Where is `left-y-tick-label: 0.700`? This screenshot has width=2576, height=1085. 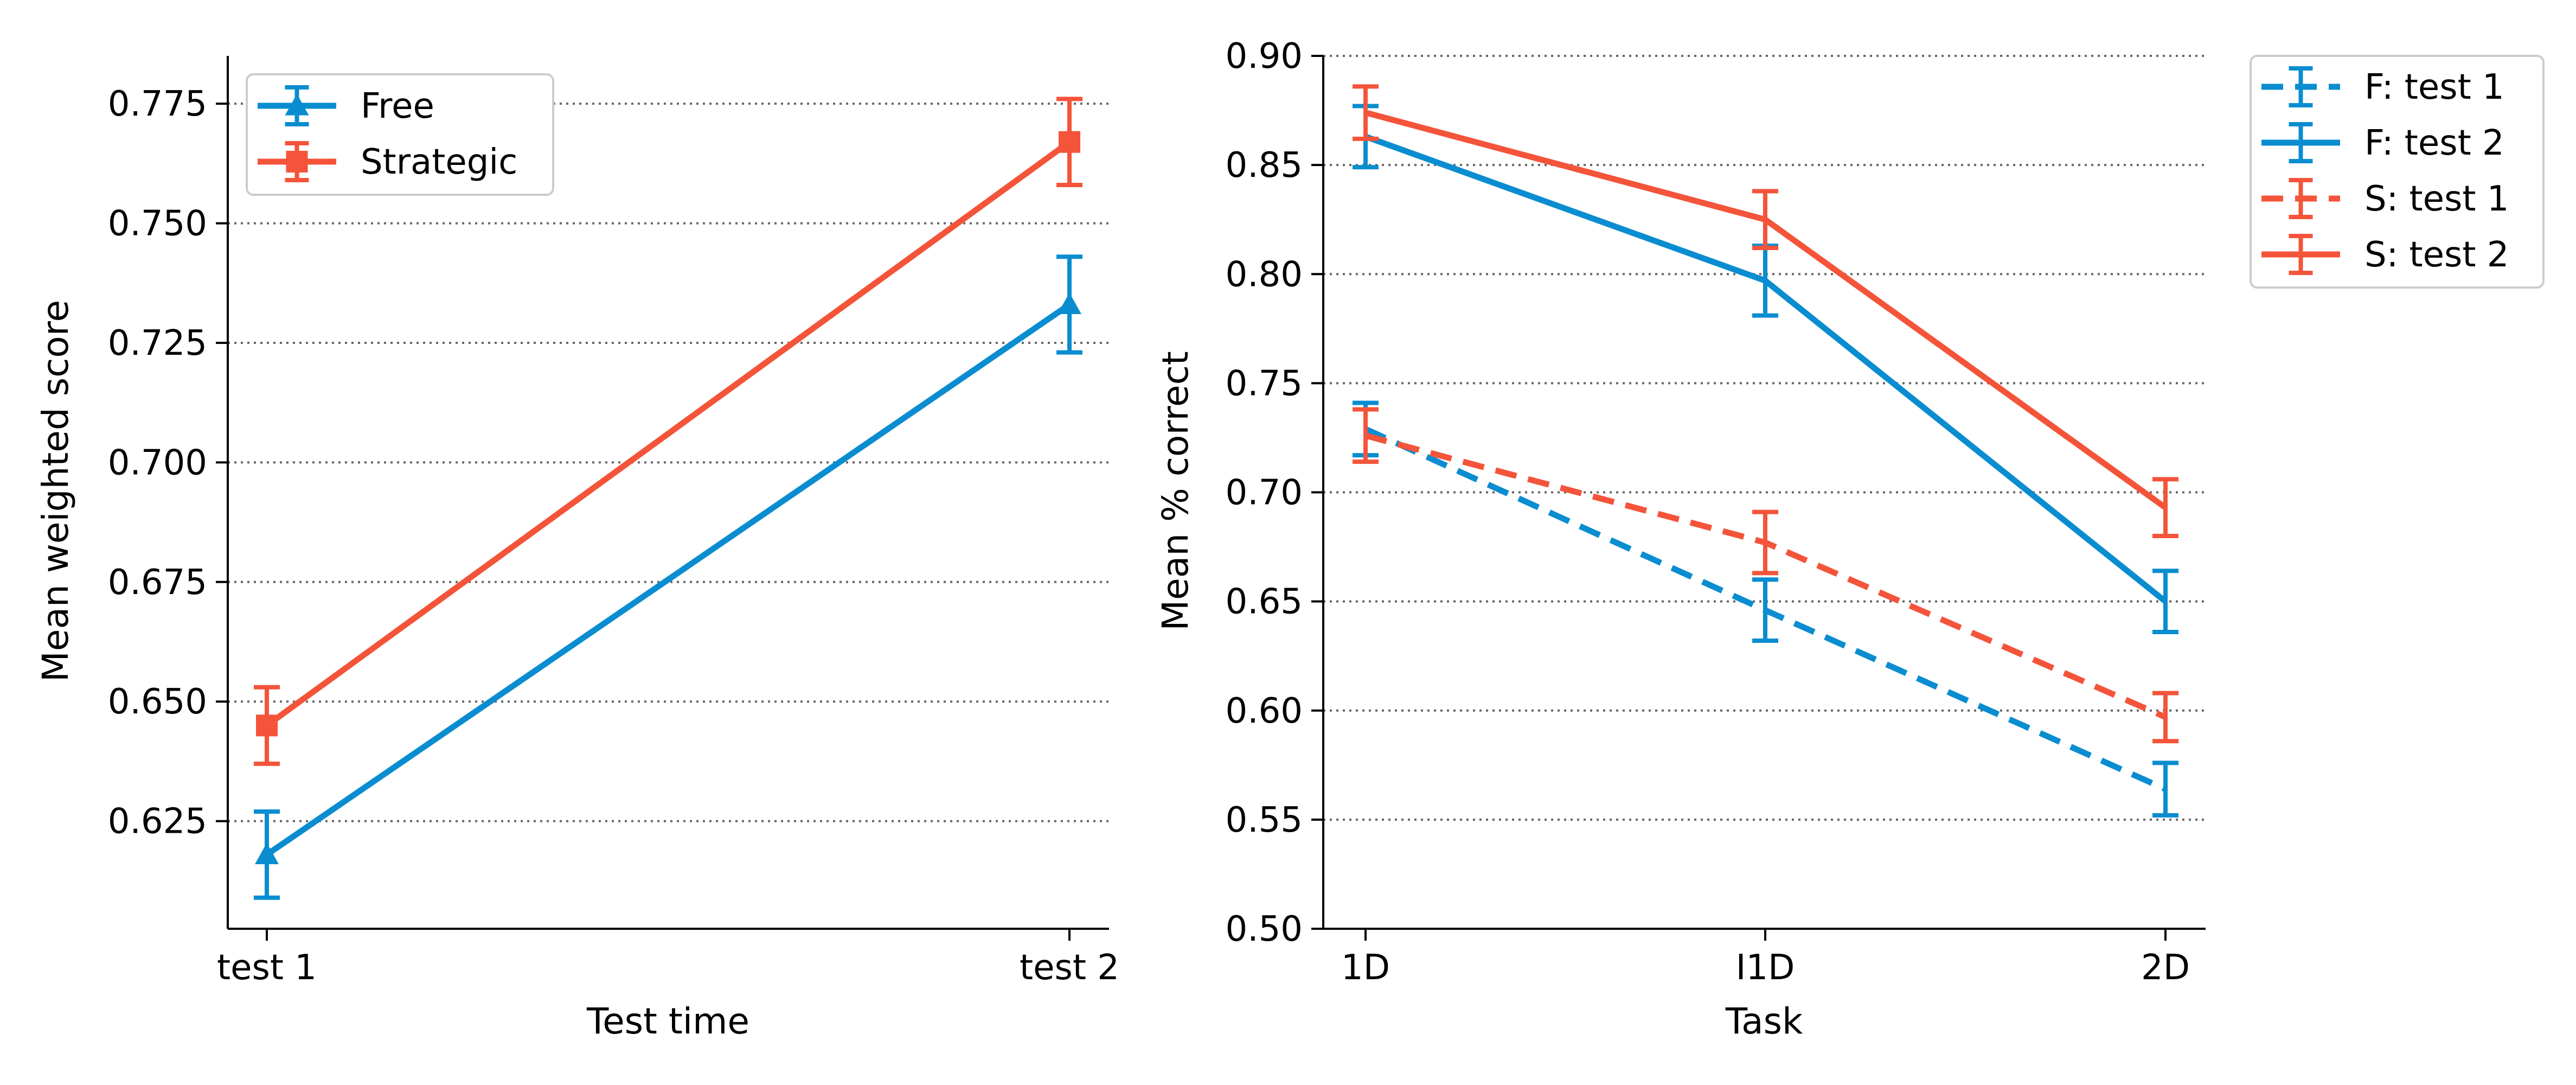 left-y-tick-label: 0.700 is located at coordinates (157, 463).